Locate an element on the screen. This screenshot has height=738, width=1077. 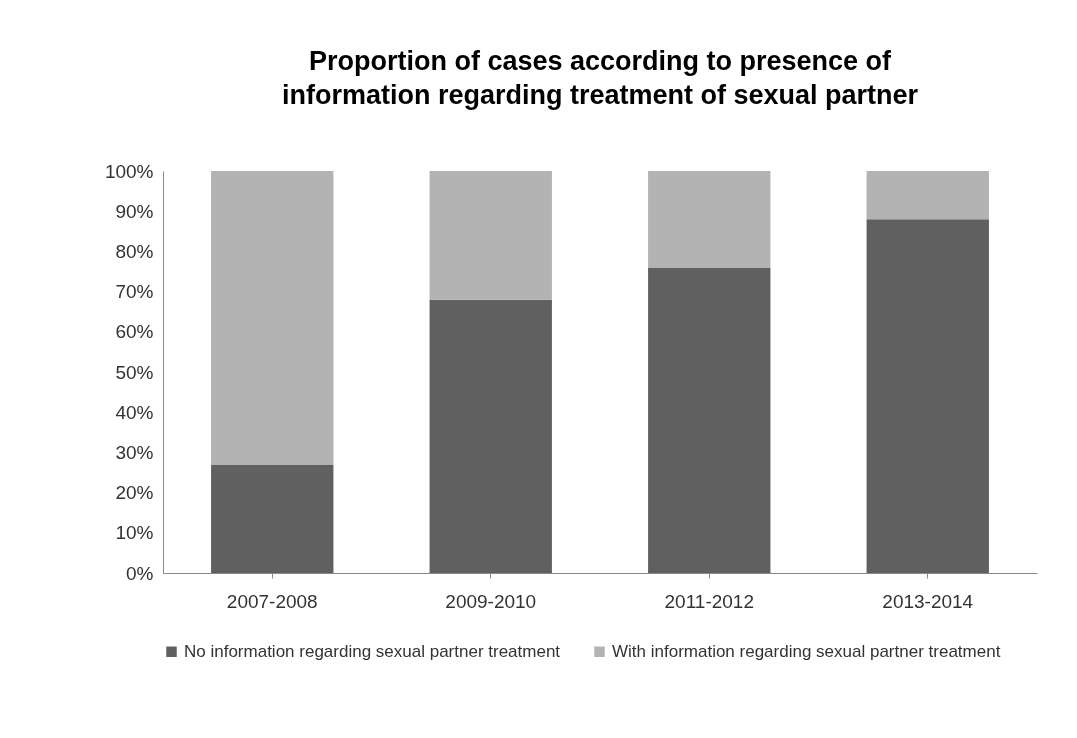
y-tick-label: 50% is located at coordinates (134, 372).